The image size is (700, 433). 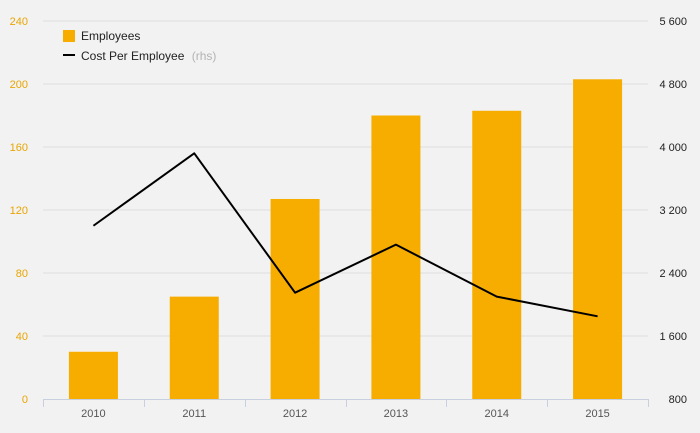 I want to click on y-axis-right: 800 1 600 2 400 3 200 4 000 4 800 5 600, so click(x=673, y=211).